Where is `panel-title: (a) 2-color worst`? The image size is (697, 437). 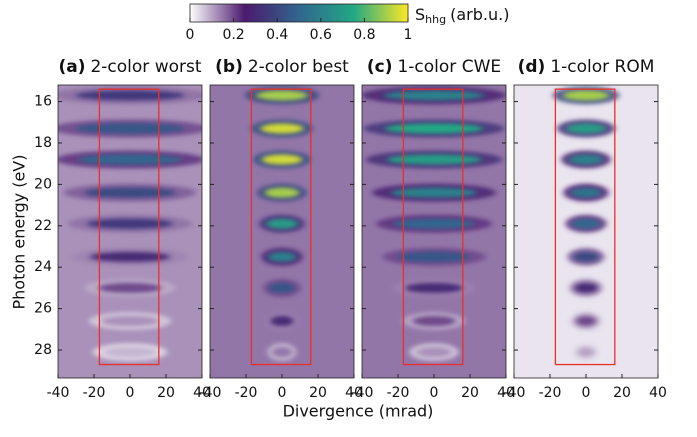
panel-title: (a) 2-color worst is located at coordinates (129, 67).